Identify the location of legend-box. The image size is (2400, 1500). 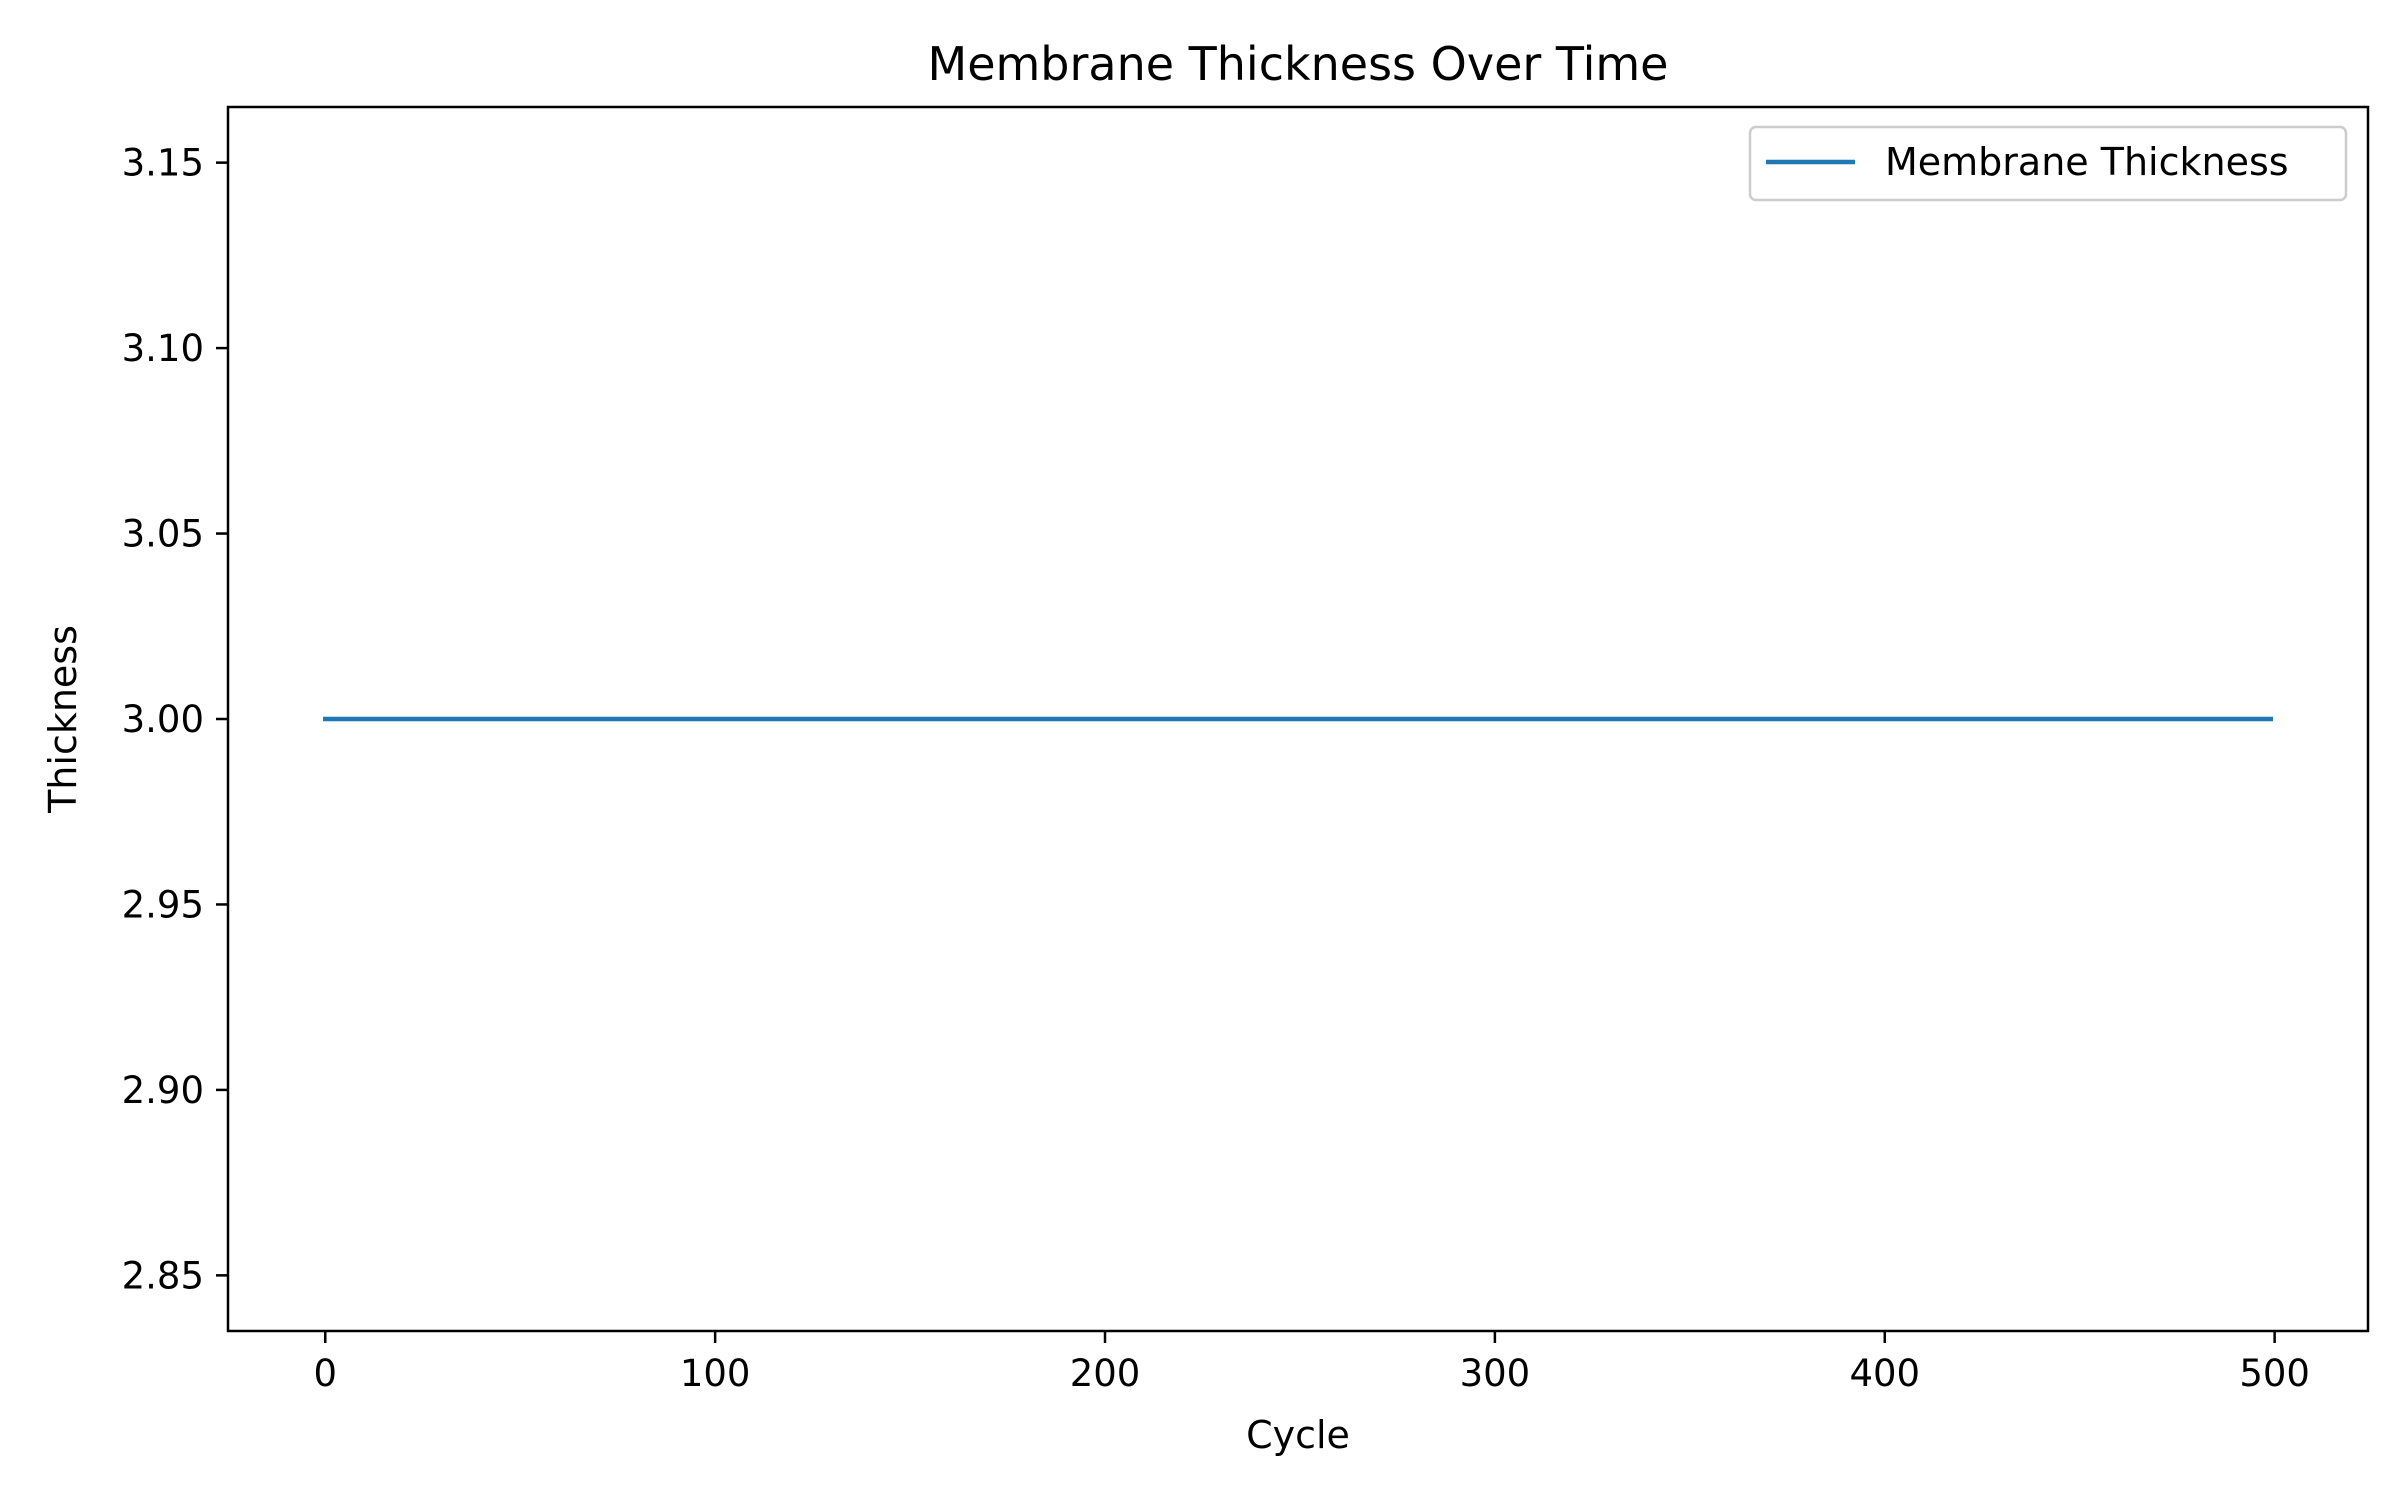
(2048, 163).